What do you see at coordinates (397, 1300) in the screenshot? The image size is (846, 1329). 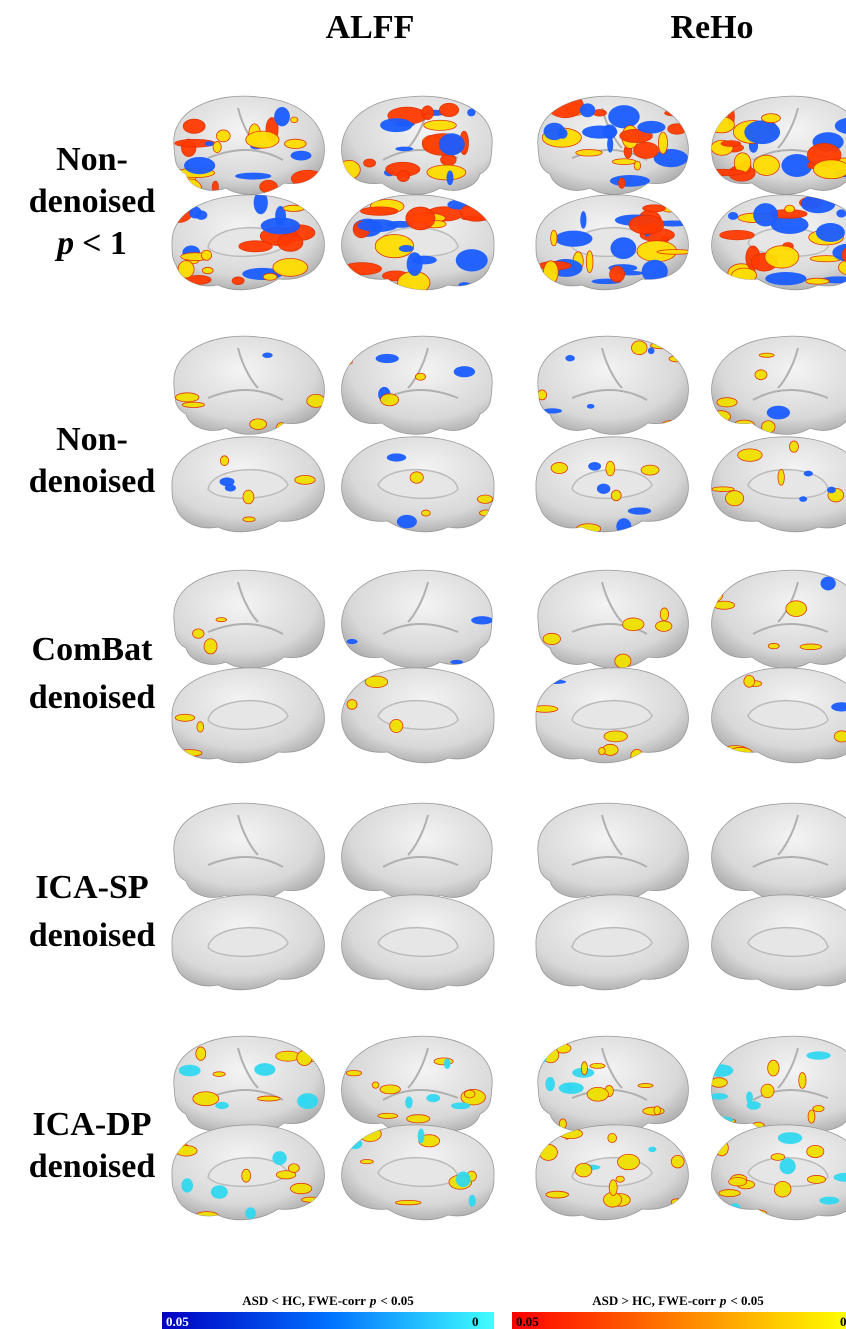 I see `threshold: < 0.05` at bounding box center [397, 1300].